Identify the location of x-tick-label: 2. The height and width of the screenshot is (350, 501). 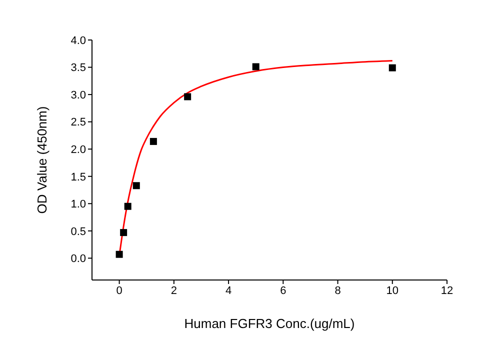
(173, 290).